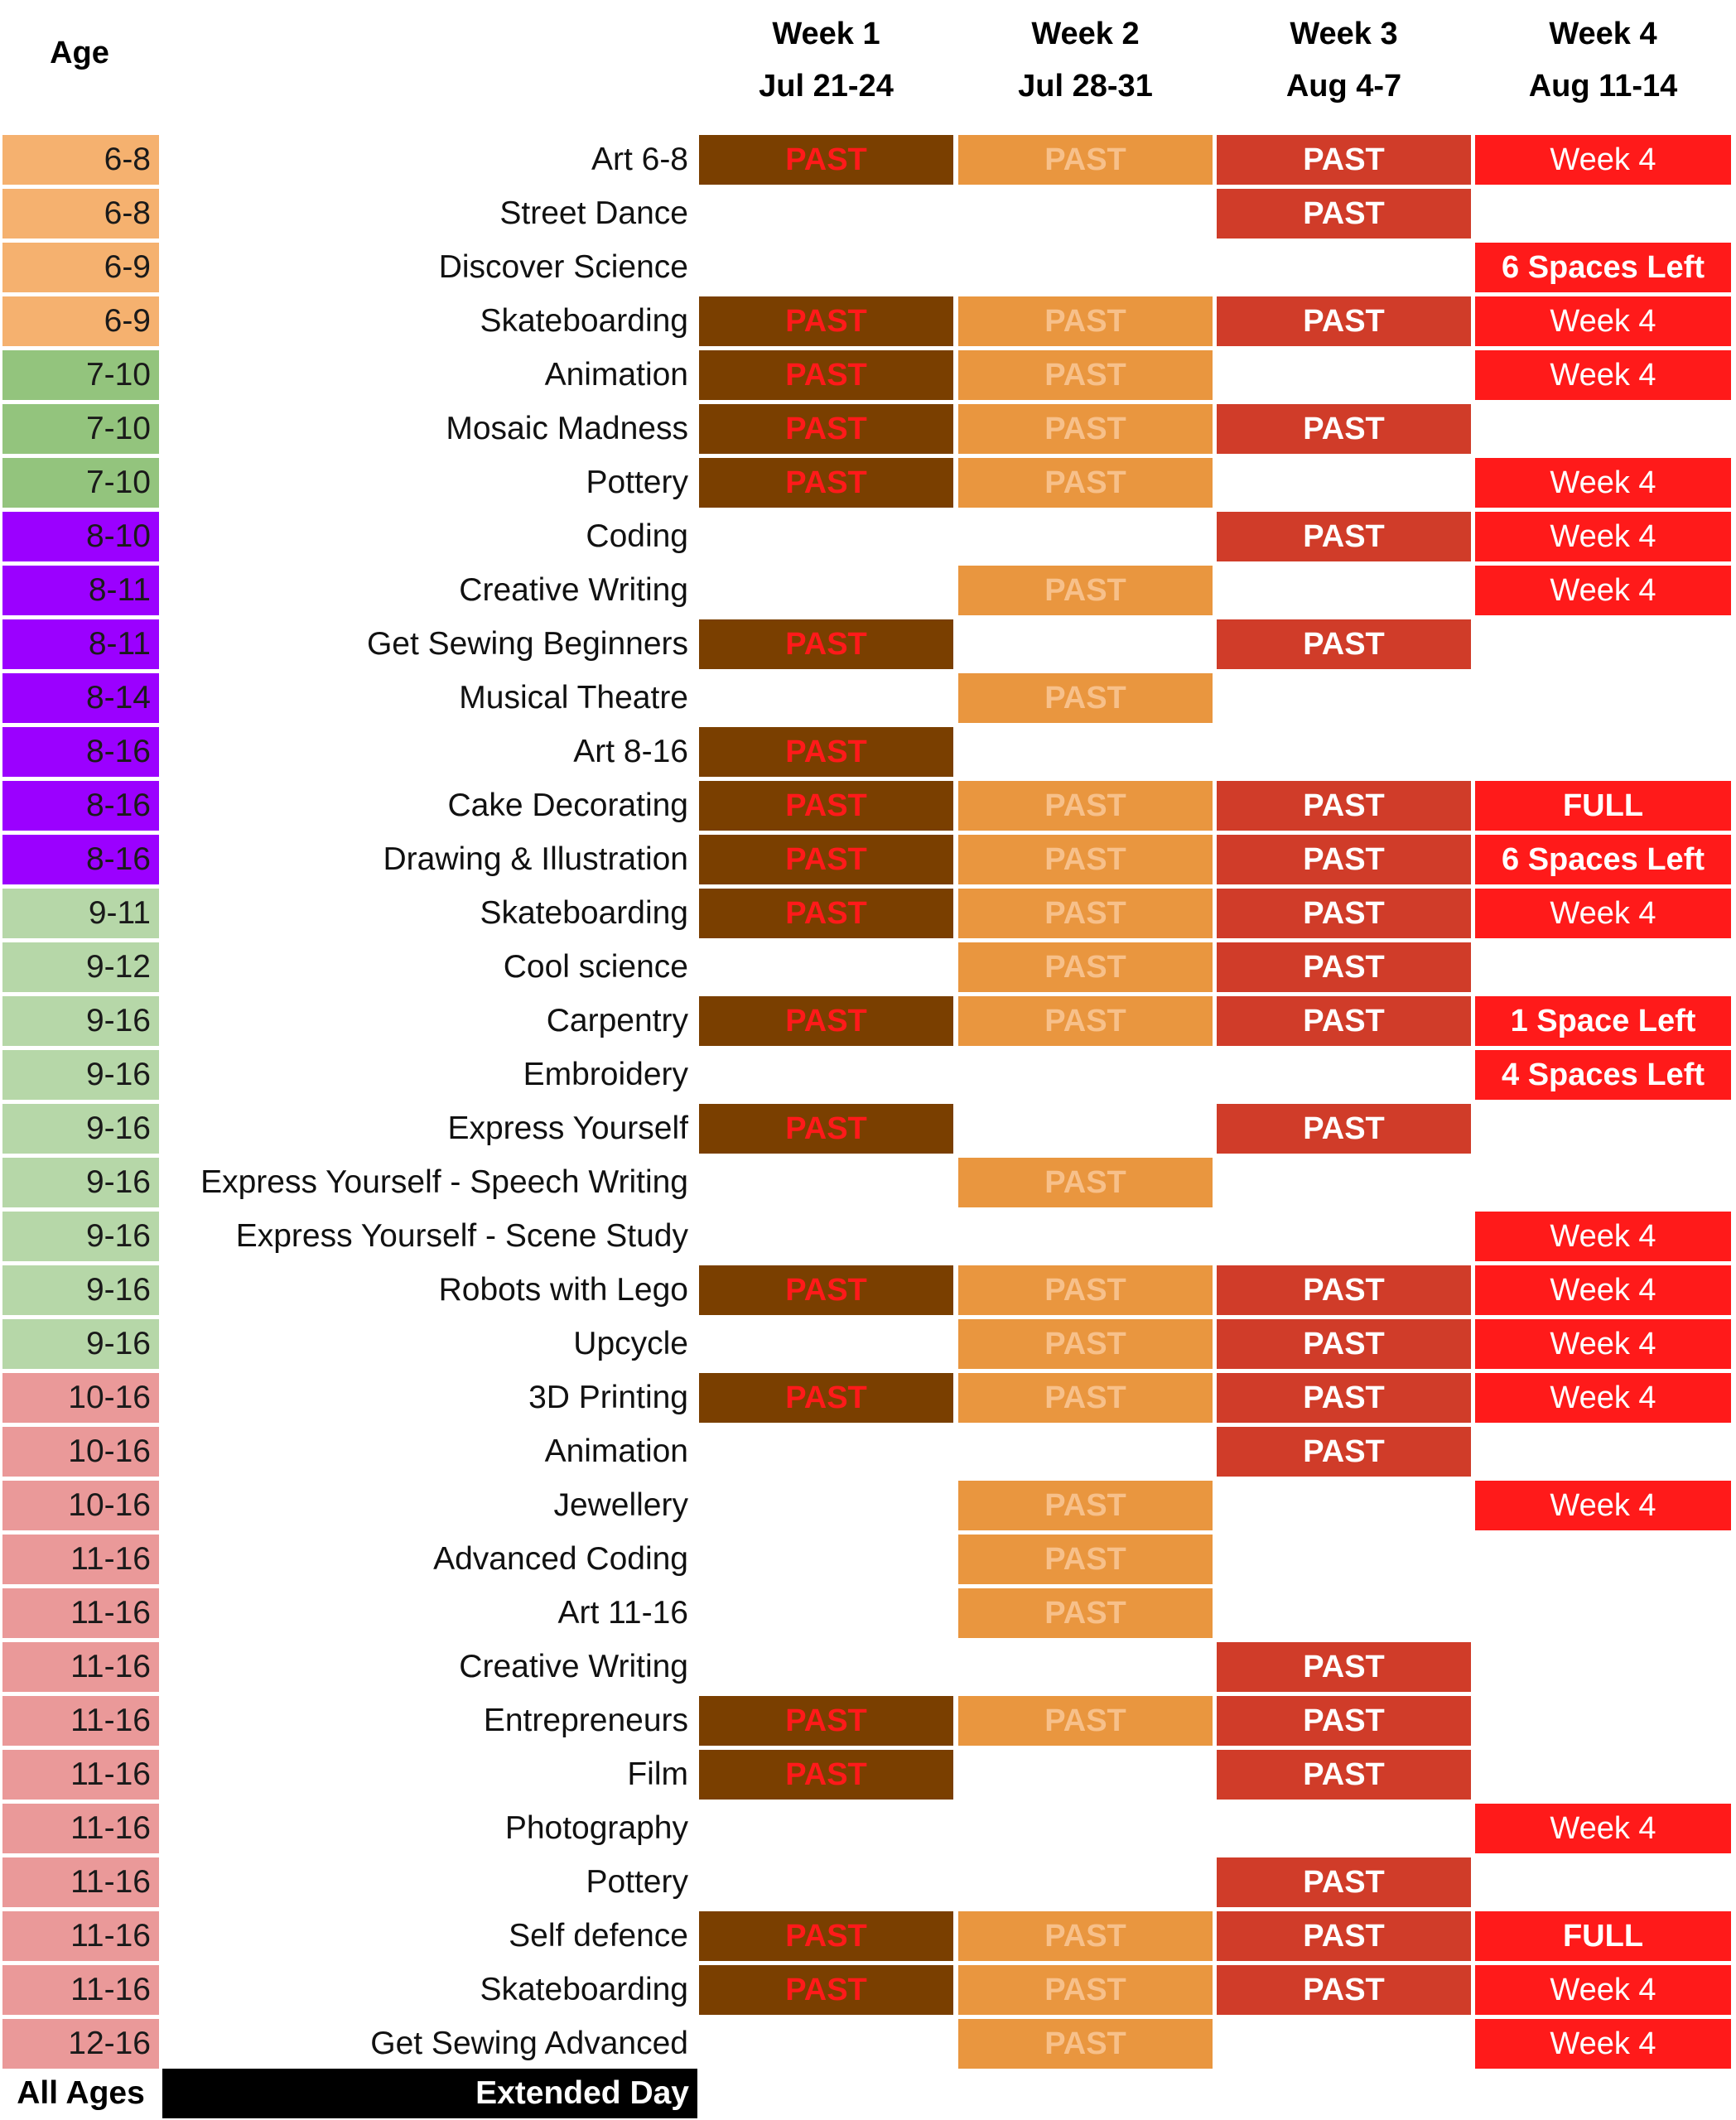 This screenshot has width=1736, height=2120. What do you see at coordinates (868, 269) in the screenshot?
I see `table-row: 6-9 Discover Science 6 Spaces Left` at bounding box center [868, 269].